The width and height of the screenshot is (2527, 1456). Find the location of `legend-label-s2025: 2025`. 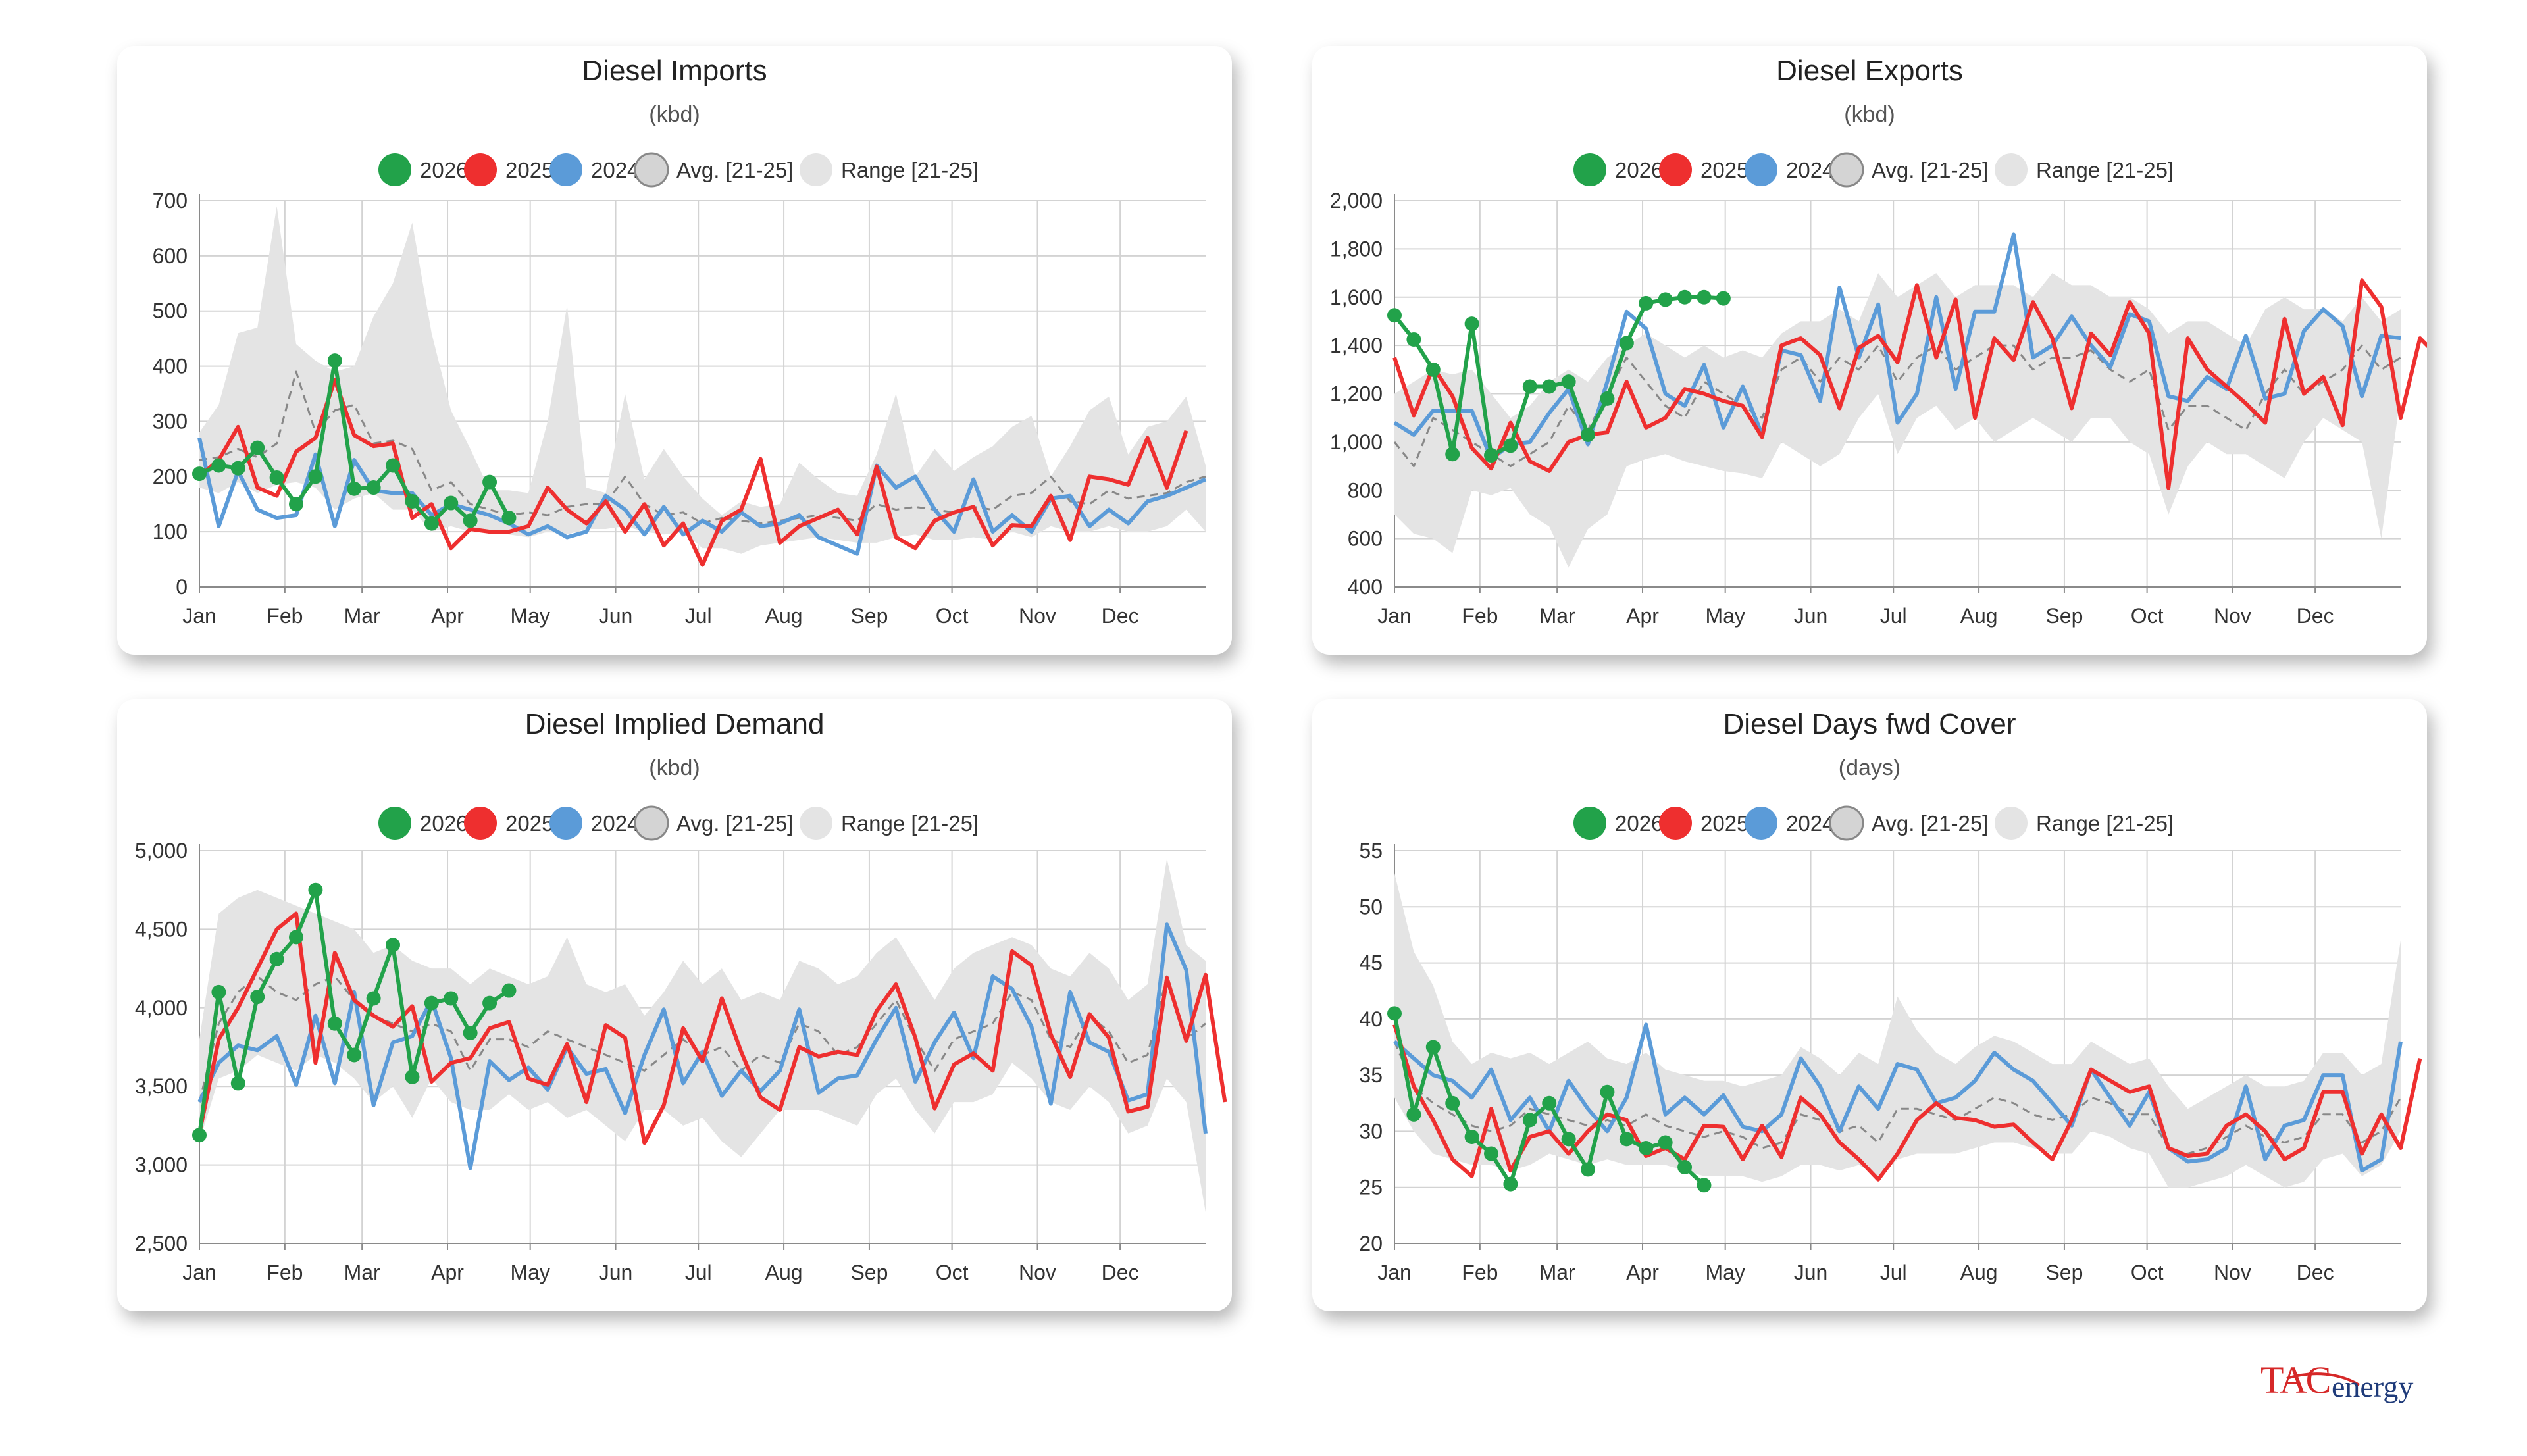

legend-label-s2025: 2025 is located at coordinates (1724, 823).